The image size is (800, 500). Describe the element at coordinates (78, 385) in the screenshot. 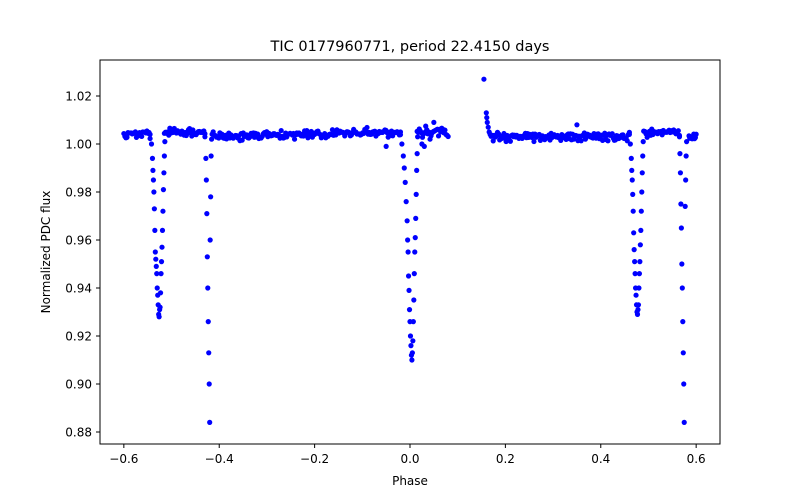

I see `y-tick-label: 0.90` at that location.